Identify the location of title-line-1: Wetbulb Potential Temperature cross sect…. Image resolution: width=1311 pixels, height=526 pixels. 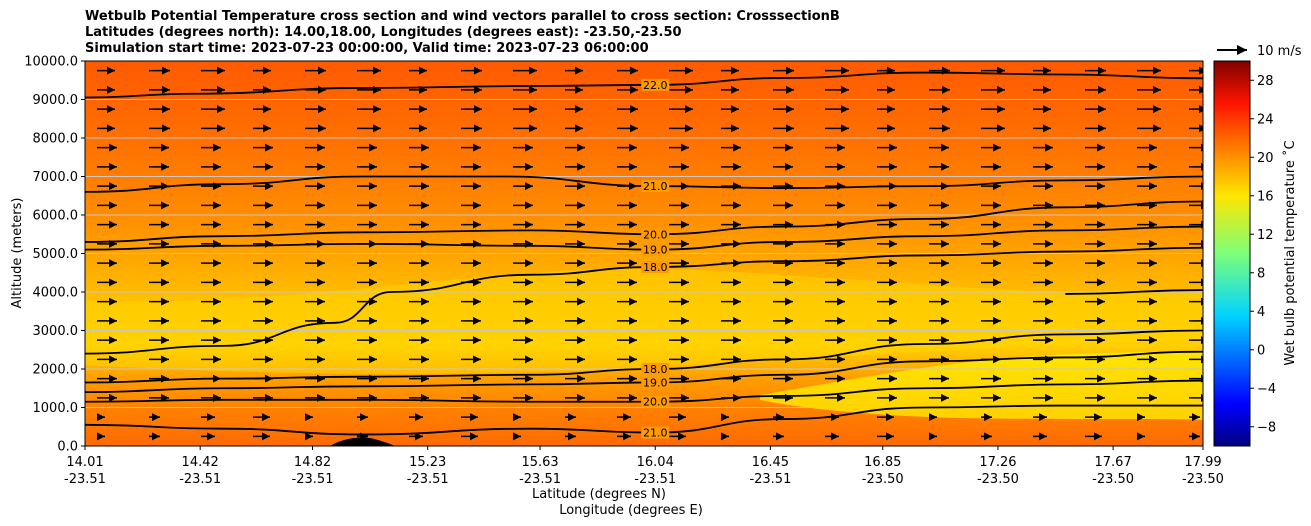
(462, 16).